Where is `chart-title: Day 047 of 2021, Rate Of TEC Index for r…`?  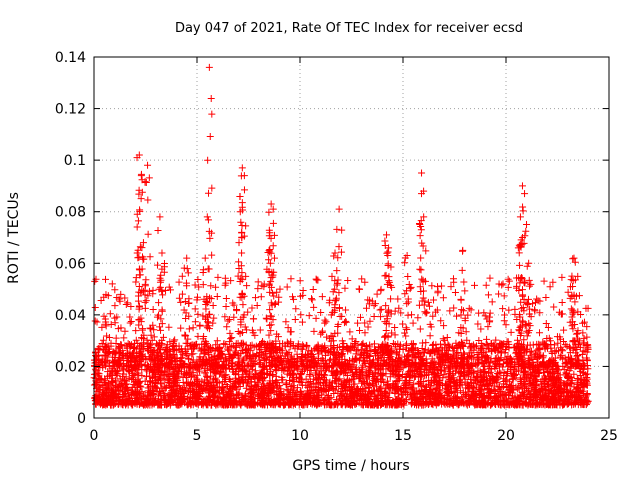 chart-title: Day 047 of 2021, Rate Of TEC Index for r… is located at coordinates (349, 28).